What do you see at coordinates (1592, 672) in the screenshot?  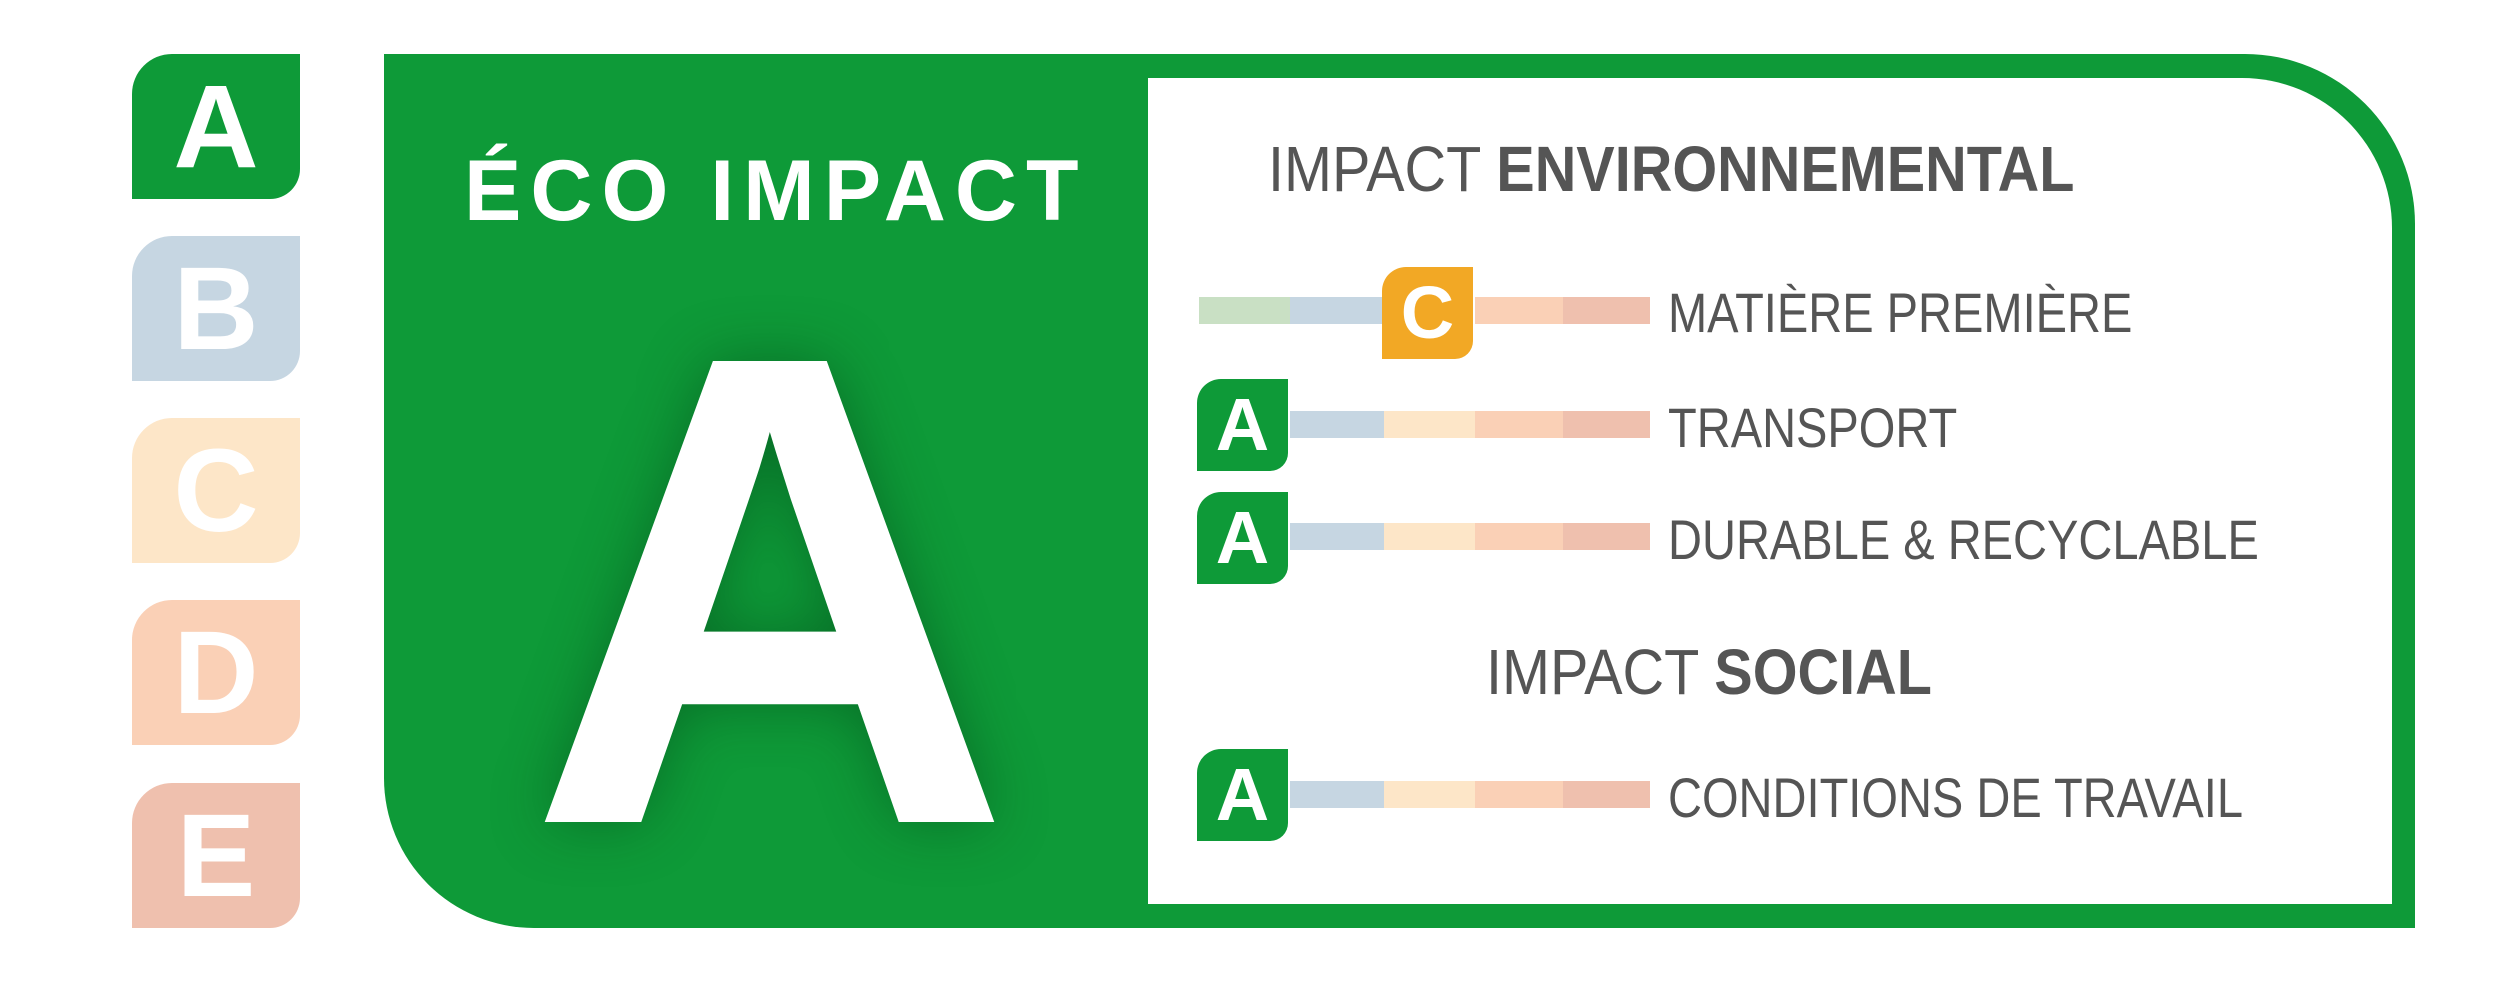 I see `social-heading-light: IMPACT` at bounding box center [1592, 672].